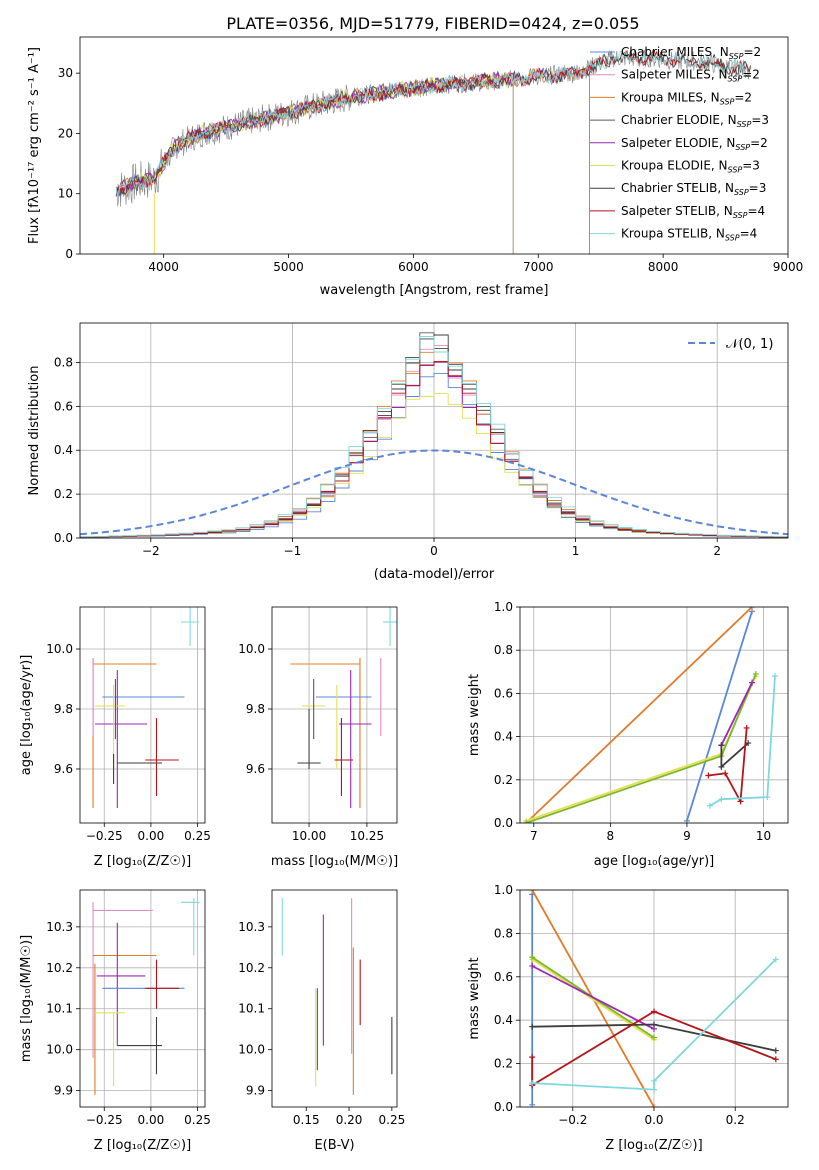 The height and width of the screenshot is (1170, 819). I want to click on legend-label: Chabrier STELIB, NSSP=3, so click(693, 189).